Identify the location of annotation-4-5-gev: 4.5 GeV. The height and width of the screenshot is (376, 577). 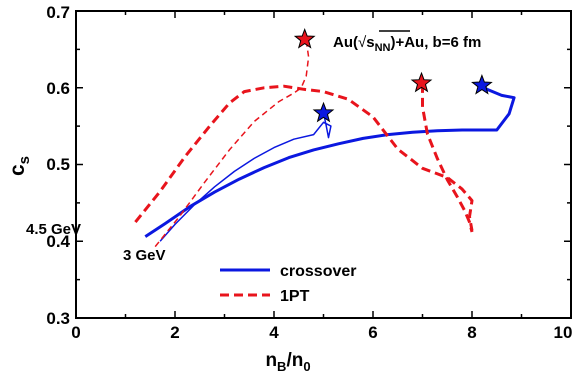
(53, 229).